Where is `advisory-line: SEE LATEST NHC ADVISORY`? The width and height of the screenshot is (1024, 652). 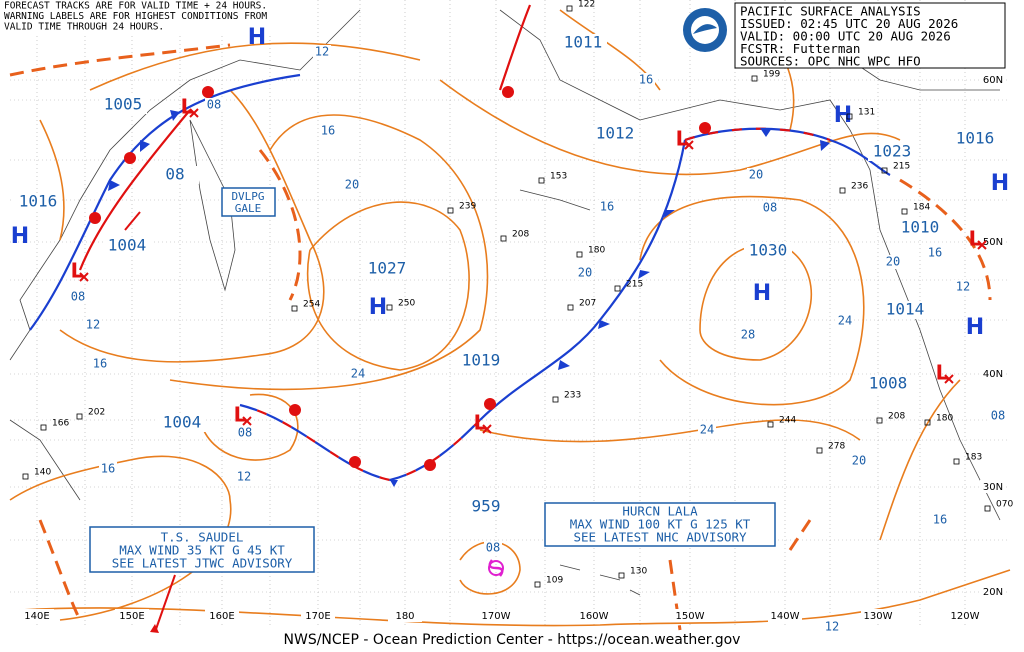
advisory-line: SEE LATEST NHC ADVISORY is located at coordinates (660, 537).